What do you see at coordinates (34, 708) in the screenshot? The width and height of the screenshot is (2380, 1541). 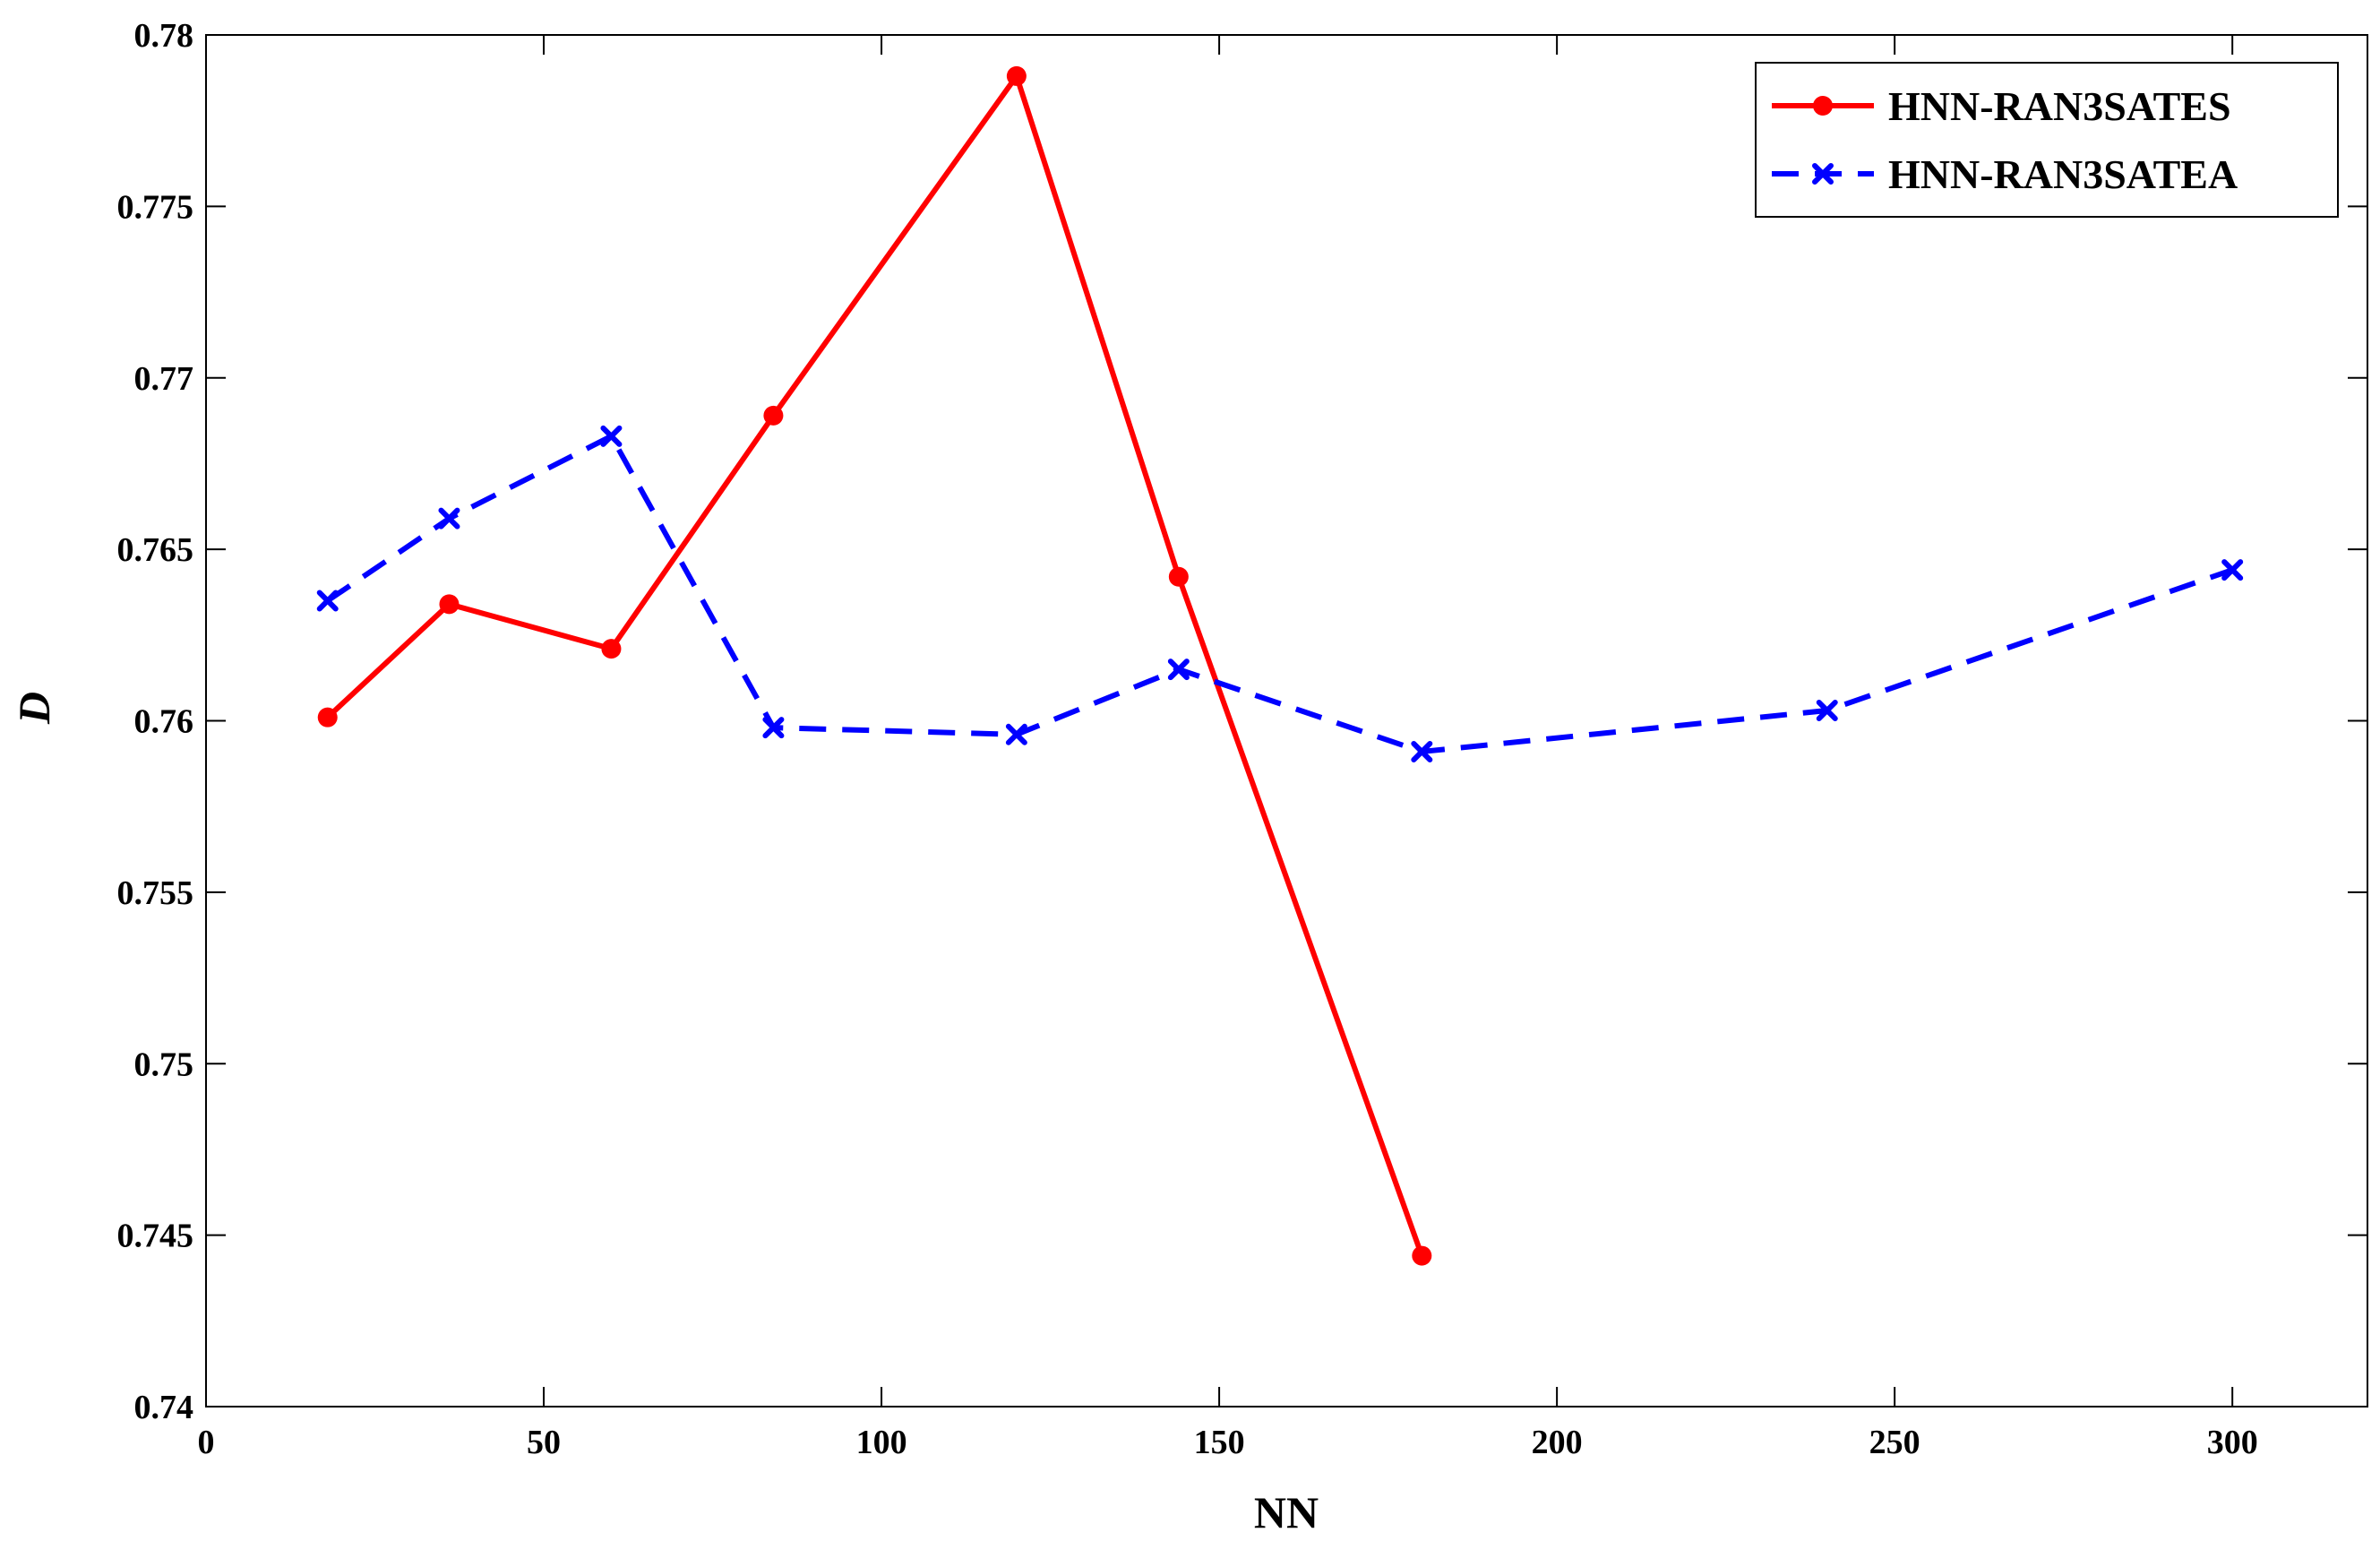 I see `y-axis-title: D` at bounding box center [34, 708].